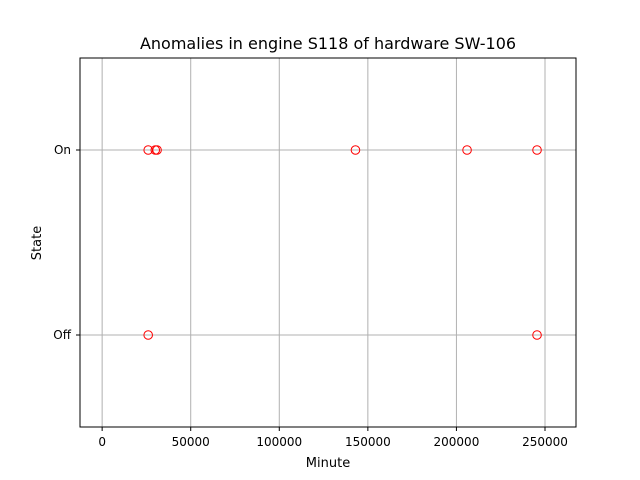  Describe the element at coordinates (279, 442) in the screenshot. I see `x-tick-label: 100000` at that location.